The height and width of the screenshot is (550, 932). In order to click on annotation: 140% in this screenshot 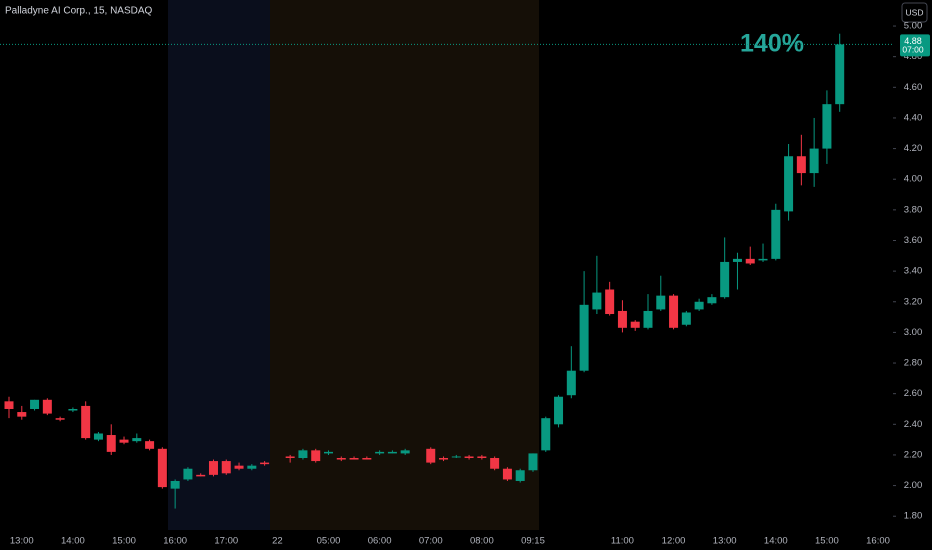, I will do `click(772, 44)`.